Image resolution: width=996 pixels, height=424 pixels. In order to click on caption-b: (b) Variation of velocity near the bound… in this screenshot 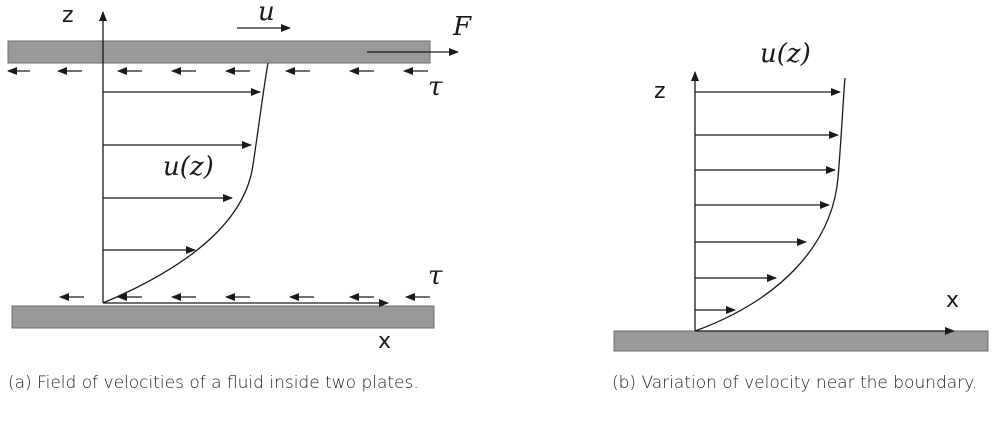, I will do `click(795, 383)`.